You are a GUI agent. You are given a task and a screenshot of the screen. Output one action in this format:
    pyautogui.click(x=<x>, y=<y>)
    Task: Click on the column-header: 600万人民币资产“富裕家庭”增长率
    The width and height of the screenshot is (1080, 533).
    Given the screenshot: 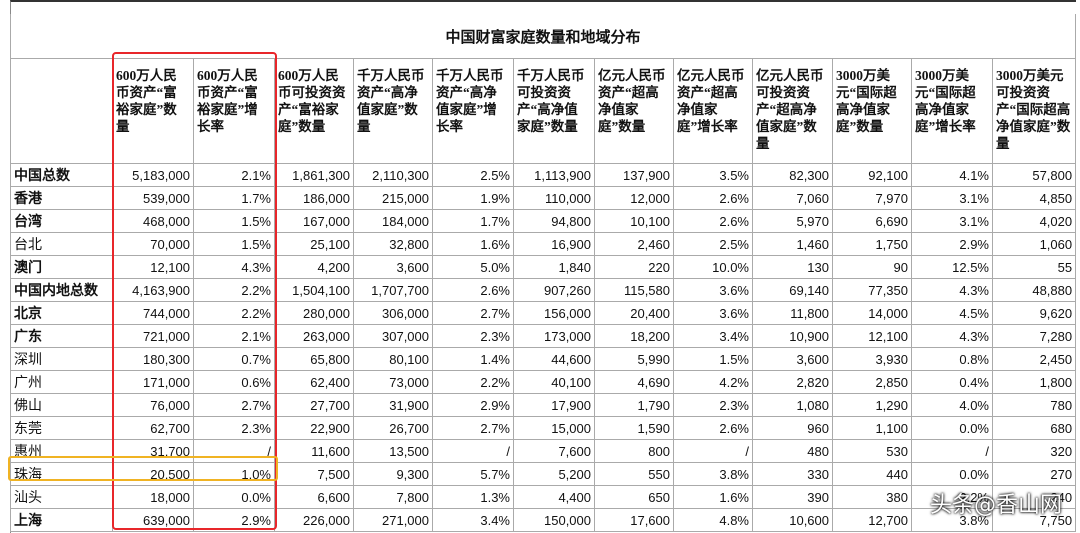 What is the action you would take?
    pyautogui.click(x=234, y=111)
    